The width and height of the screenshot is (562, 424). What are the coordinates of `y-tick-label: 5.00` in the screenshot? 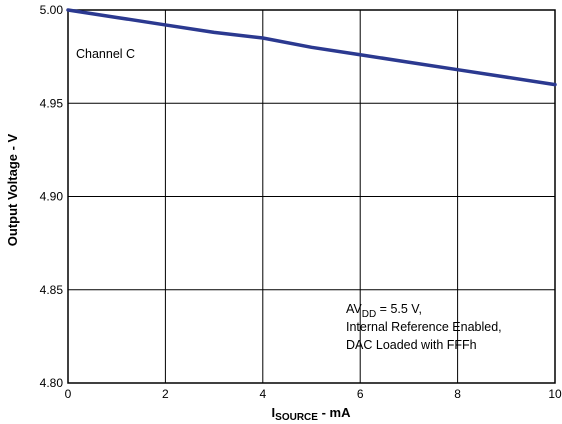 It's located at (52, 10).